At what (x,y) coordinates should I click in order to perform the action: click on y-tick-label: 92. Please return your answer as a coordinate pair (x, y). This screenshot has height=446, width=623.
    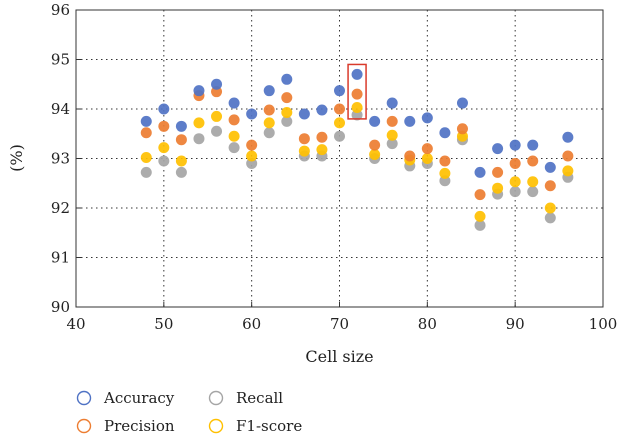
    Looking at the image, I should click on (60, 208).